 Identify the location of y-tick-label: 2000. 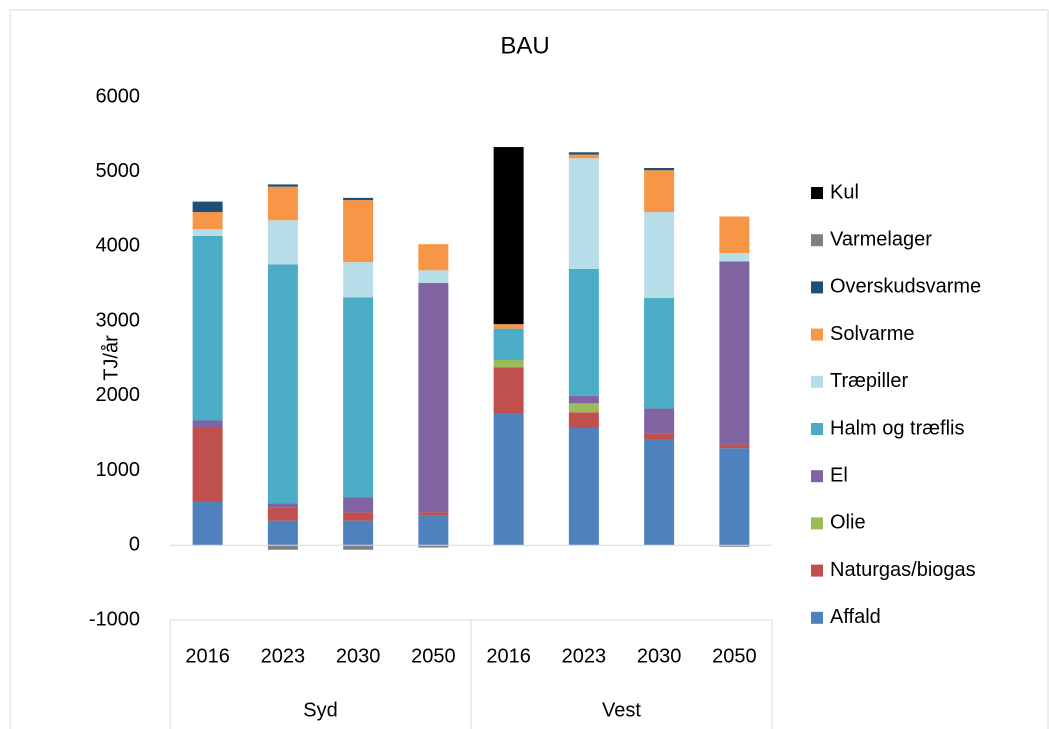
(118, 395).